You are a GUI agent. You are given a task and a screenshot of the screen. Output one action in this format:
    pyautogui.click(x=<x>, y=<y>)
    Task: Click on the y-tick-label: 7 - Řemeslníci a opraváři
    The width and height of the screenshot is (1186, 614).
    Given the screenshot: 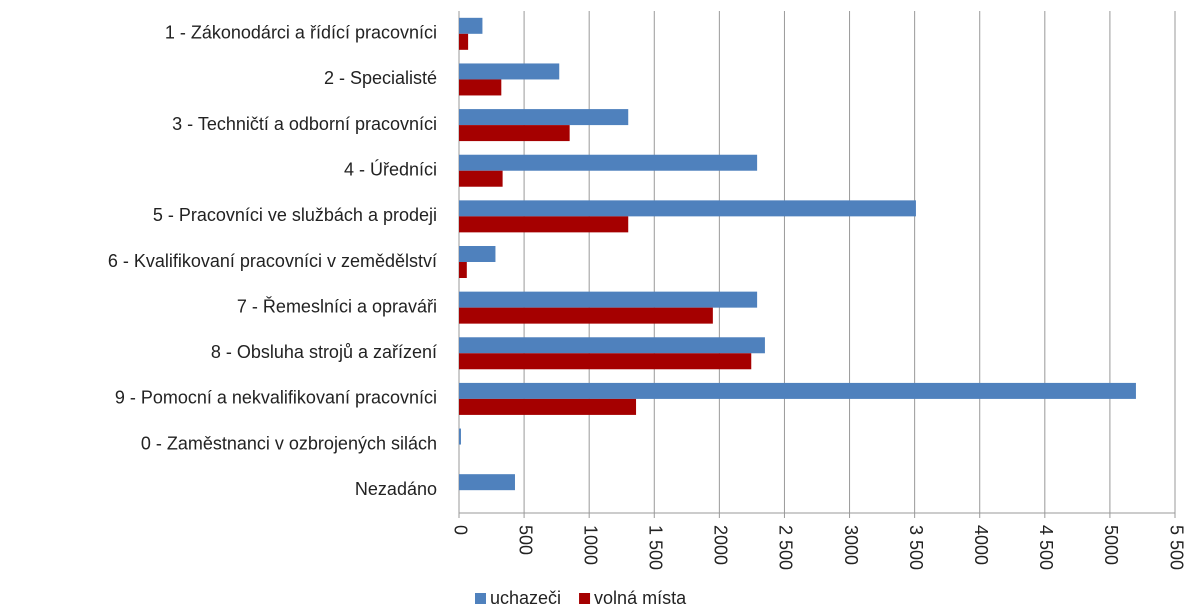 What is the action you would take?
    pyautogui.click(x=337, y=306)
    